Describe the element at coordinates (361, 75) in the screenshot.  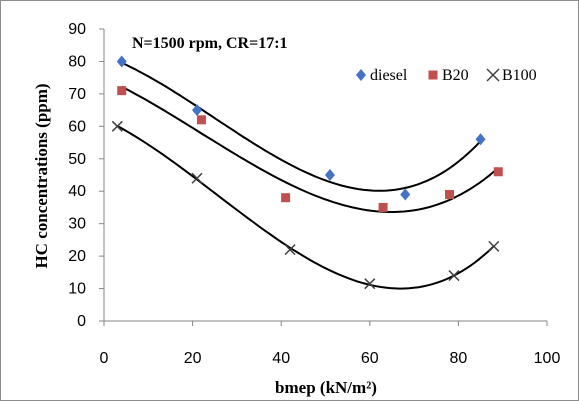
I see `legend-marker-diesel` at that location.